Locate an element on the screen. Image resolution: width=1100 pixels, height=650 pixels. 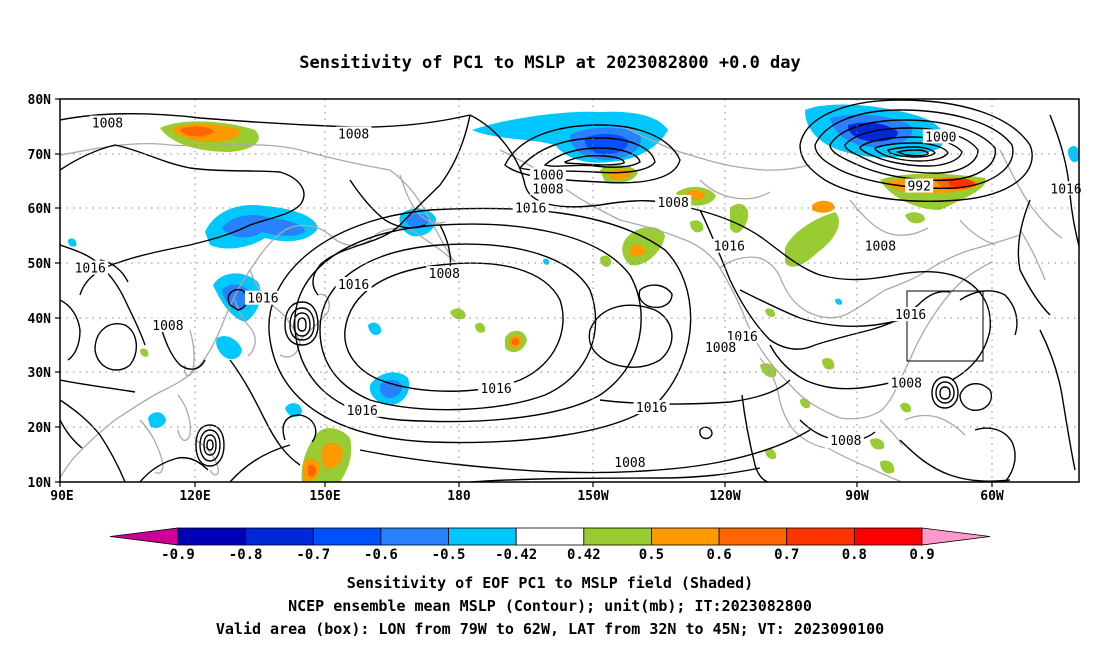
lat-tick-label: 50N is located at coordinates (40, 264).